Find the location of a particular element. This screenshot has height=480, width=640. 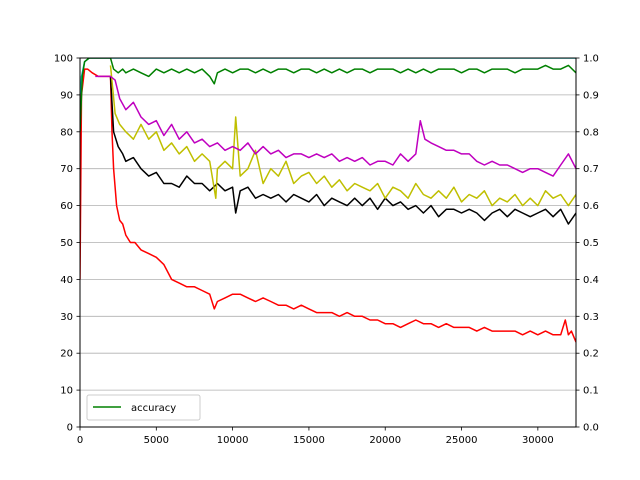

y-right-tick-label: 0.9 is located at coordinates (591, 95).